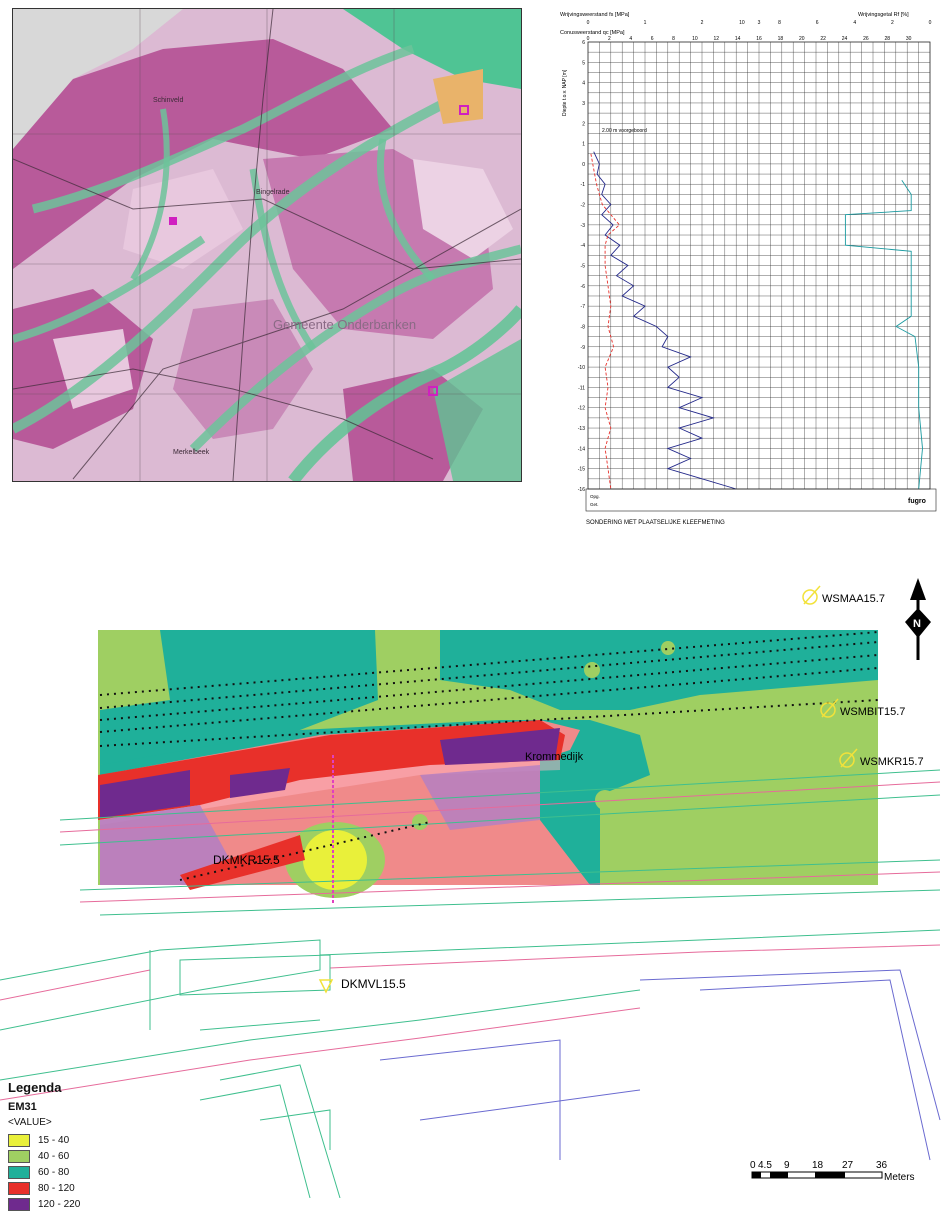 The width and height of the screenshot is (942, 1212). What do you see at coordinates (583, 185) in the screenshot?
I see `depth-tick-label: -1` at bounding box center [583, 185].